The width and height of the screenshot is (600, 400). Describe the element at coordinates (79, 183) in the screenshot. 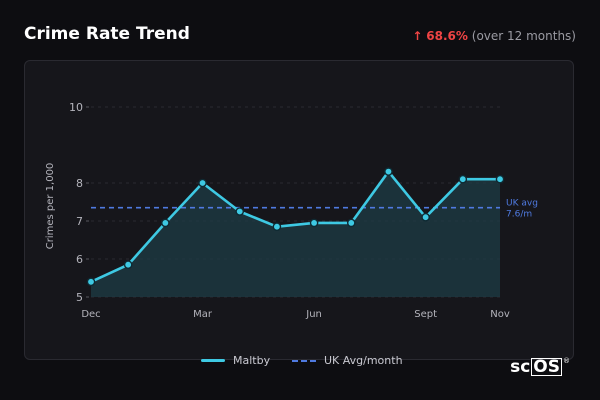

I see `y-tick-label: 8` at that location.